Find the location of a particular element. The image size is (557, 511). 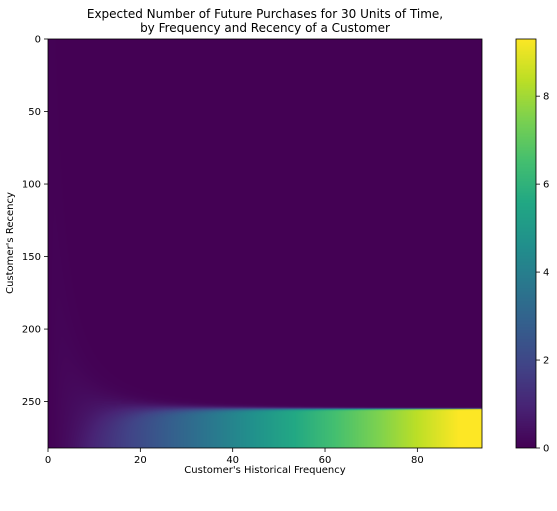

x-axis-label: Customer's Historical Frequency is located at coordinates (264, 470).